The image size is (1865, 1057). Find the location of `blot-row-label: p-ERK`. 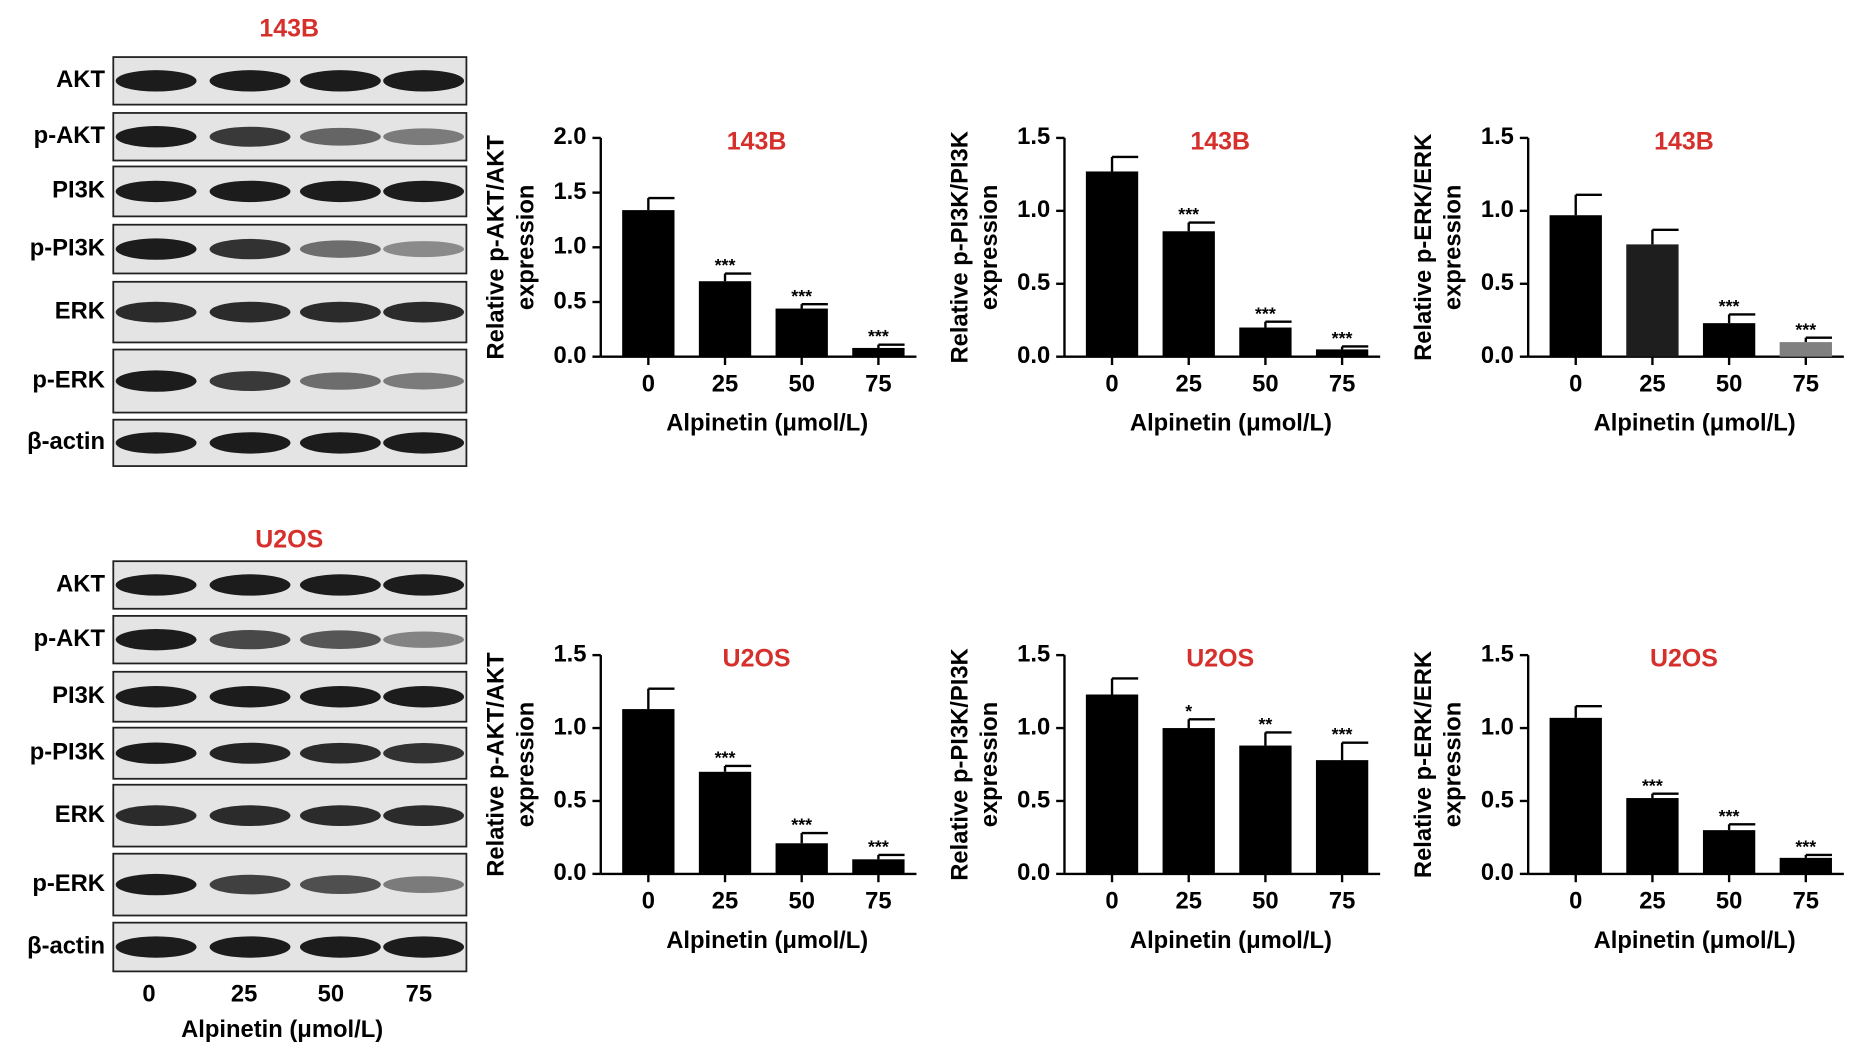

blot-row-label: p-ERK is located at coordinates (68, 379).